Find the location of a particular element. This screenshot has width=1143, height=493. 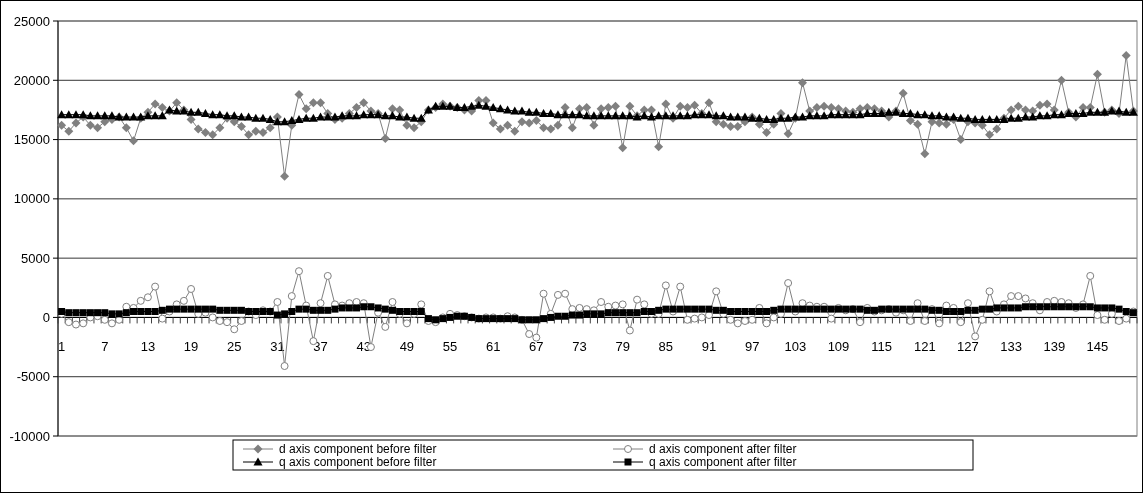

x-tick-label: 127 is located at coordinates (968, 347).